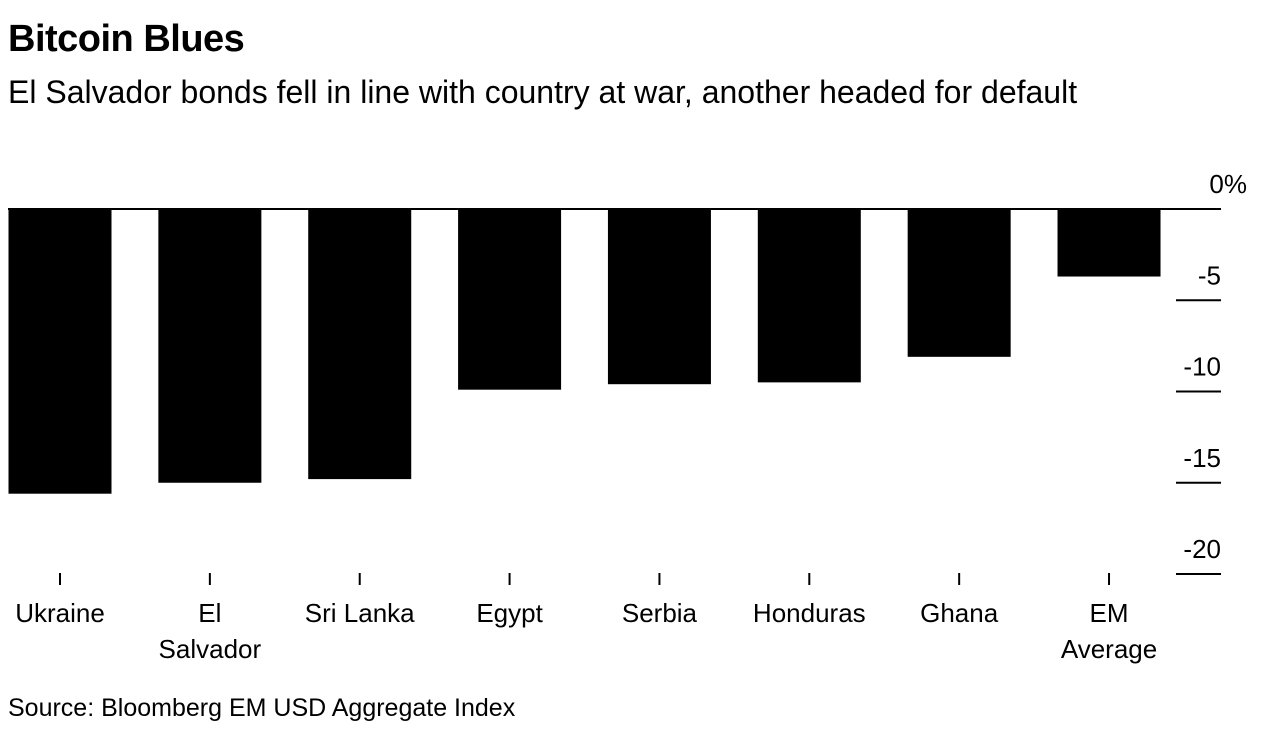 Image resolution: width=1262 pixels, height=738 pixels. Describe the element at coordinates (1202, 458) in the screenshot. I see `y-tick-label: -15` at that location.